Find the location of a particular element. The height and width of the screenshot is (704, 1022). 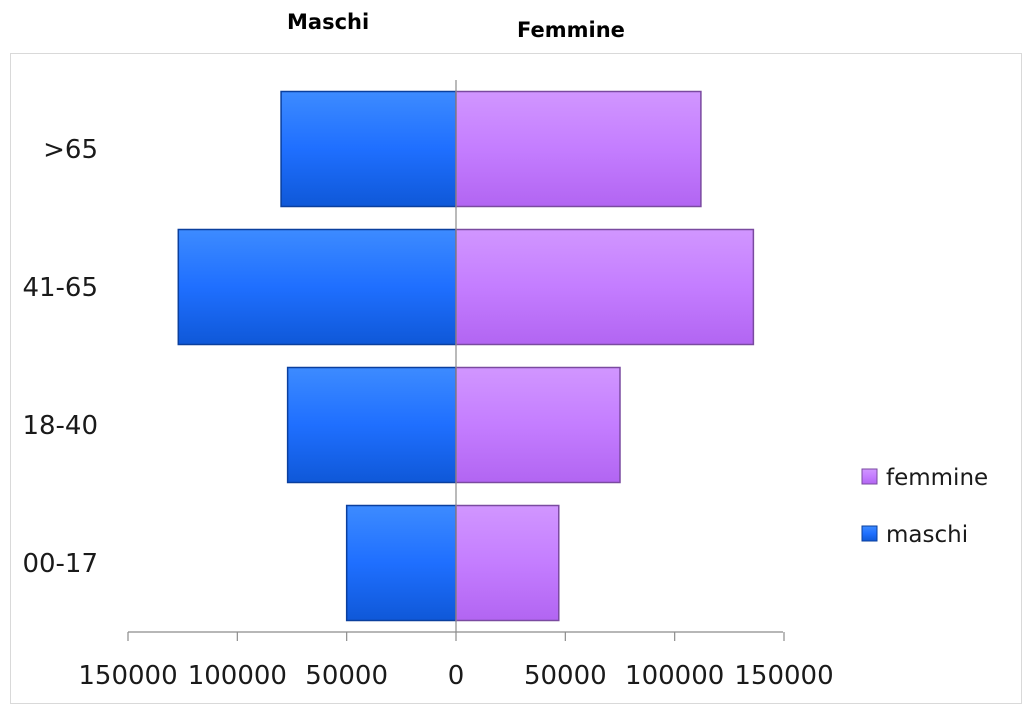

legend-label-femmine: femmine is located at coordinates (937, 478).